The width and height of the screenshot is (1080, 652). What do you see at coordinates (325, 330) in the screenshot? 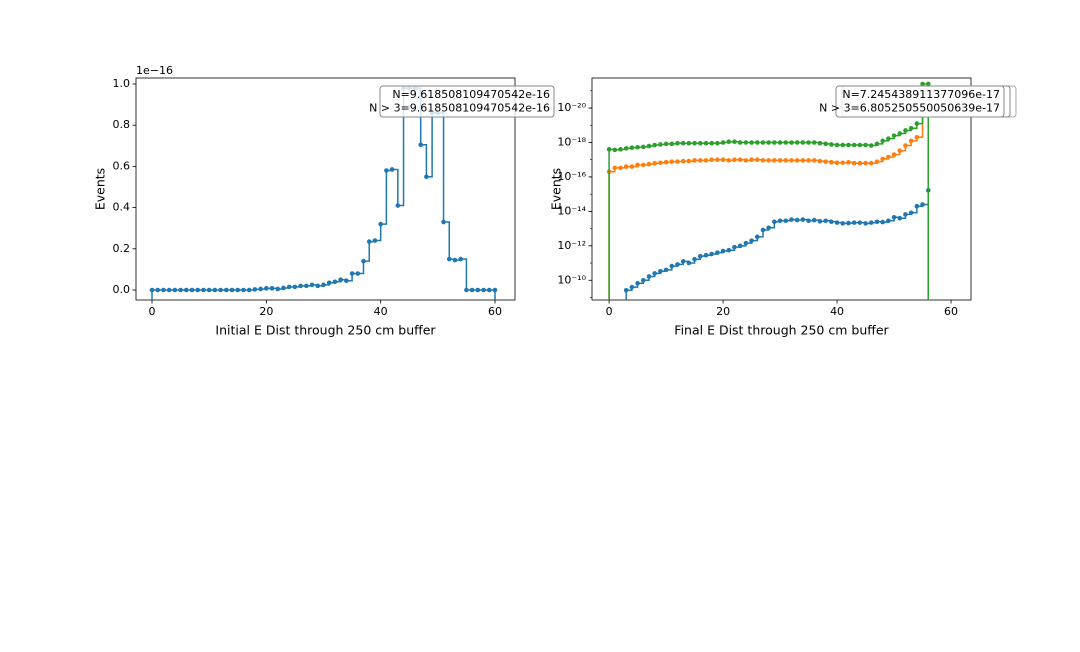
I see `x-axis-label: Initial E Dist through 250 cm buffer` at bounding box center [325, 330].